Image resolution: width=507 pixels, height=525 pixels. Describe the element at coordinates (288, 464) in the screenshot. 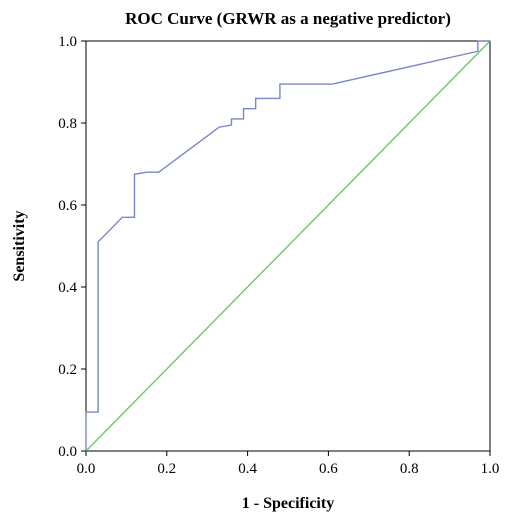

I see `x-axis: 0.0 0.2 0.4 0.6 0.8 1.0` at that location.